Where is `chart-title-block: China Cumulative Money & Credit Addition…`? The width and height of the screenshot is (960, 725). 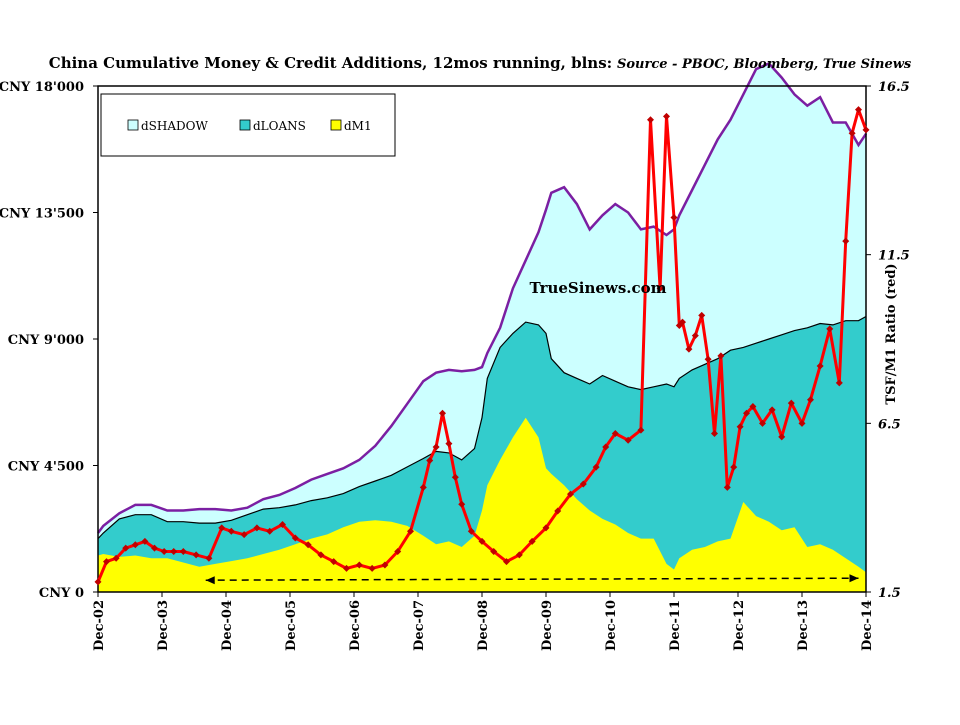
chart-title-block: China Cumulative Money & Credit Addition… is located at coordinates (480, 63).